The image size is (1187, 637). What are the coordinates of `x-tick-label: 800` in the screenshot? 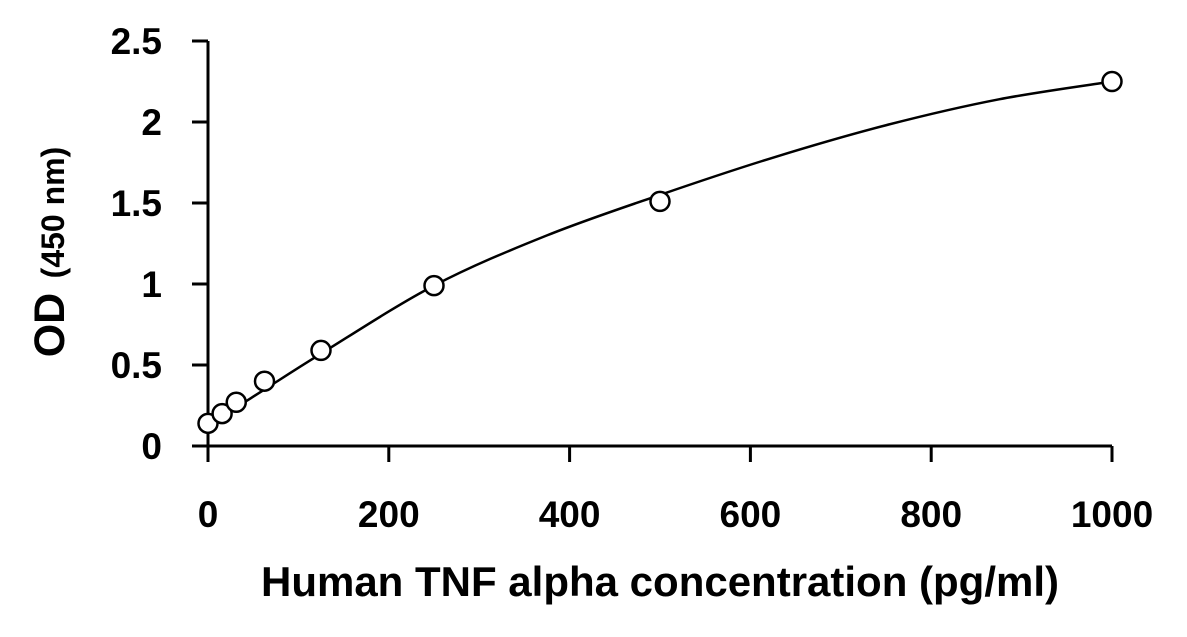 It's located at (931, 514).